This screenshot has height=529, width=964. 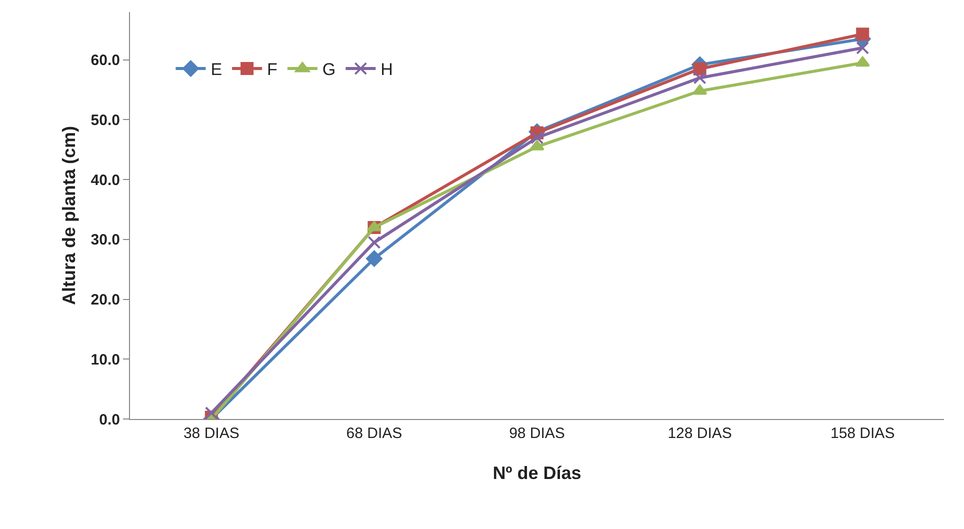 What do you see at coordinates (105, 240) in the screenshot?
I see `y-tick-label: 30.0` at bounding box center [105, 240].